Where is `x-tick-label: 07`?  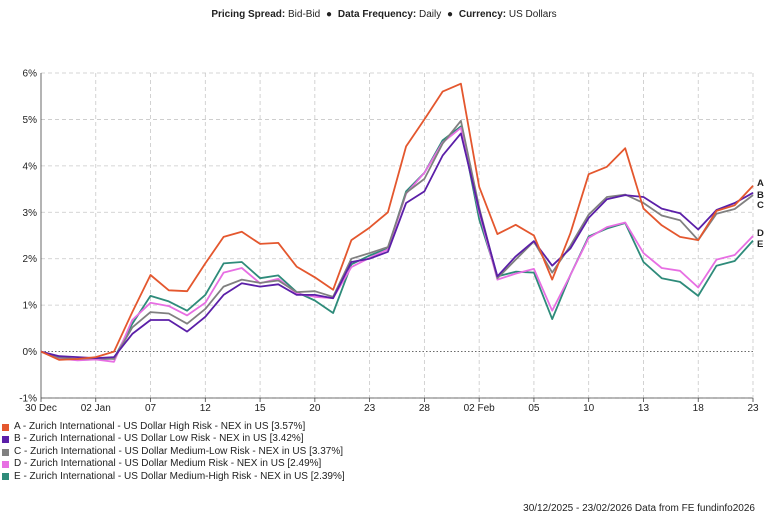
x-tick-label: 07 is located at coordinates (151, 408).